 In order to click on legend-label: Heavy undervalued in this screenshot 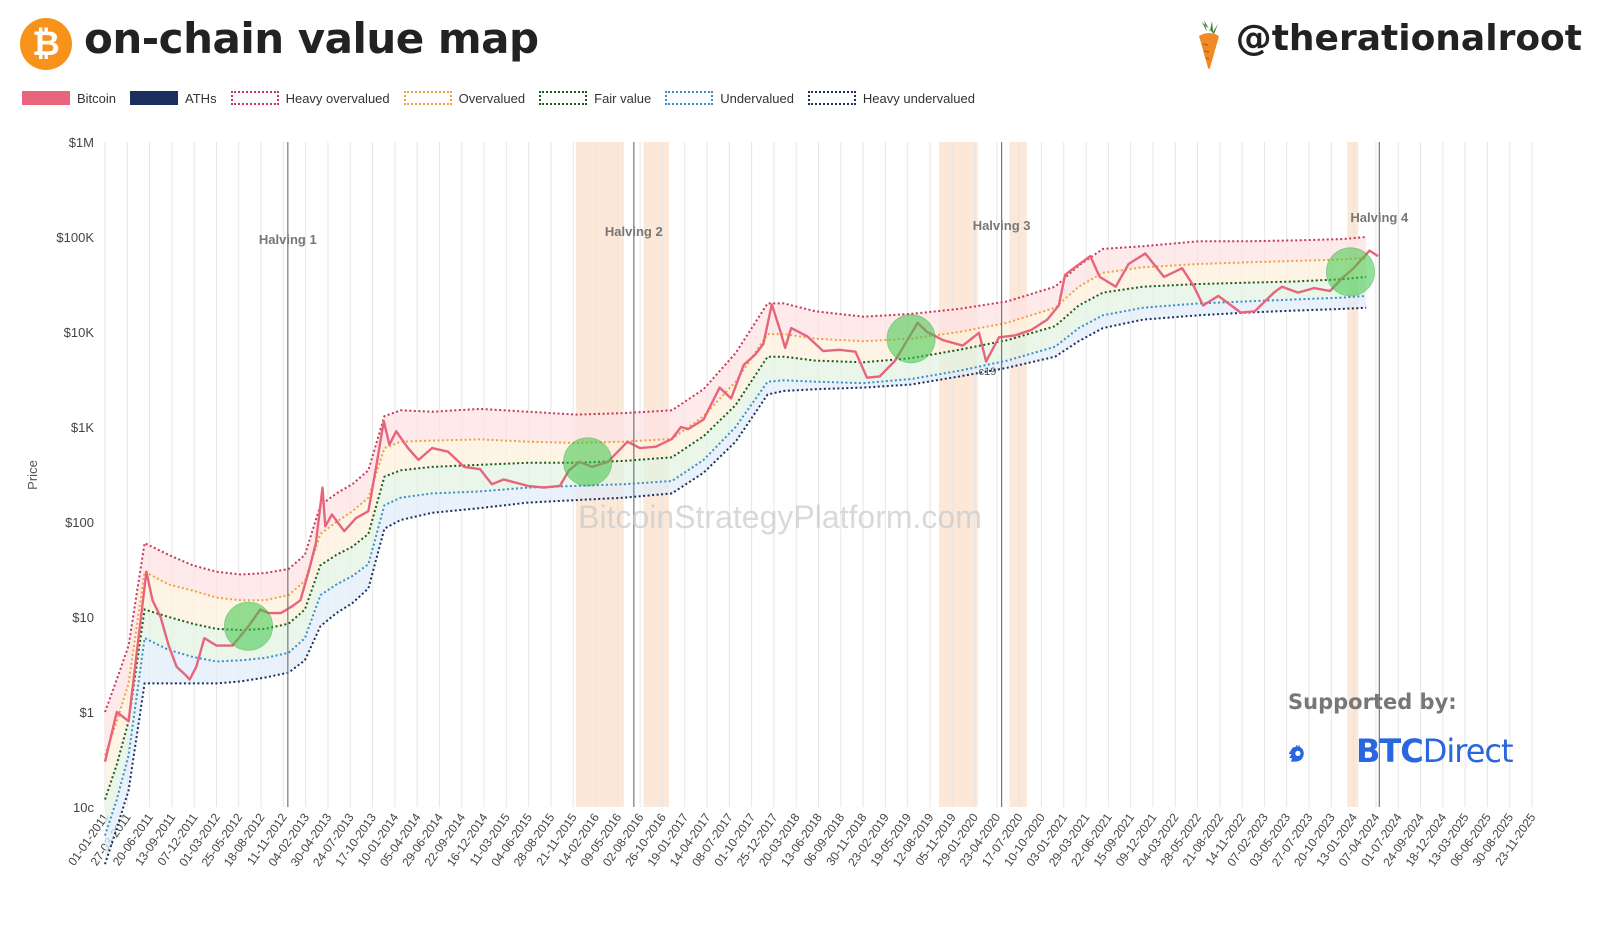, I will do `click(918, 98)`.